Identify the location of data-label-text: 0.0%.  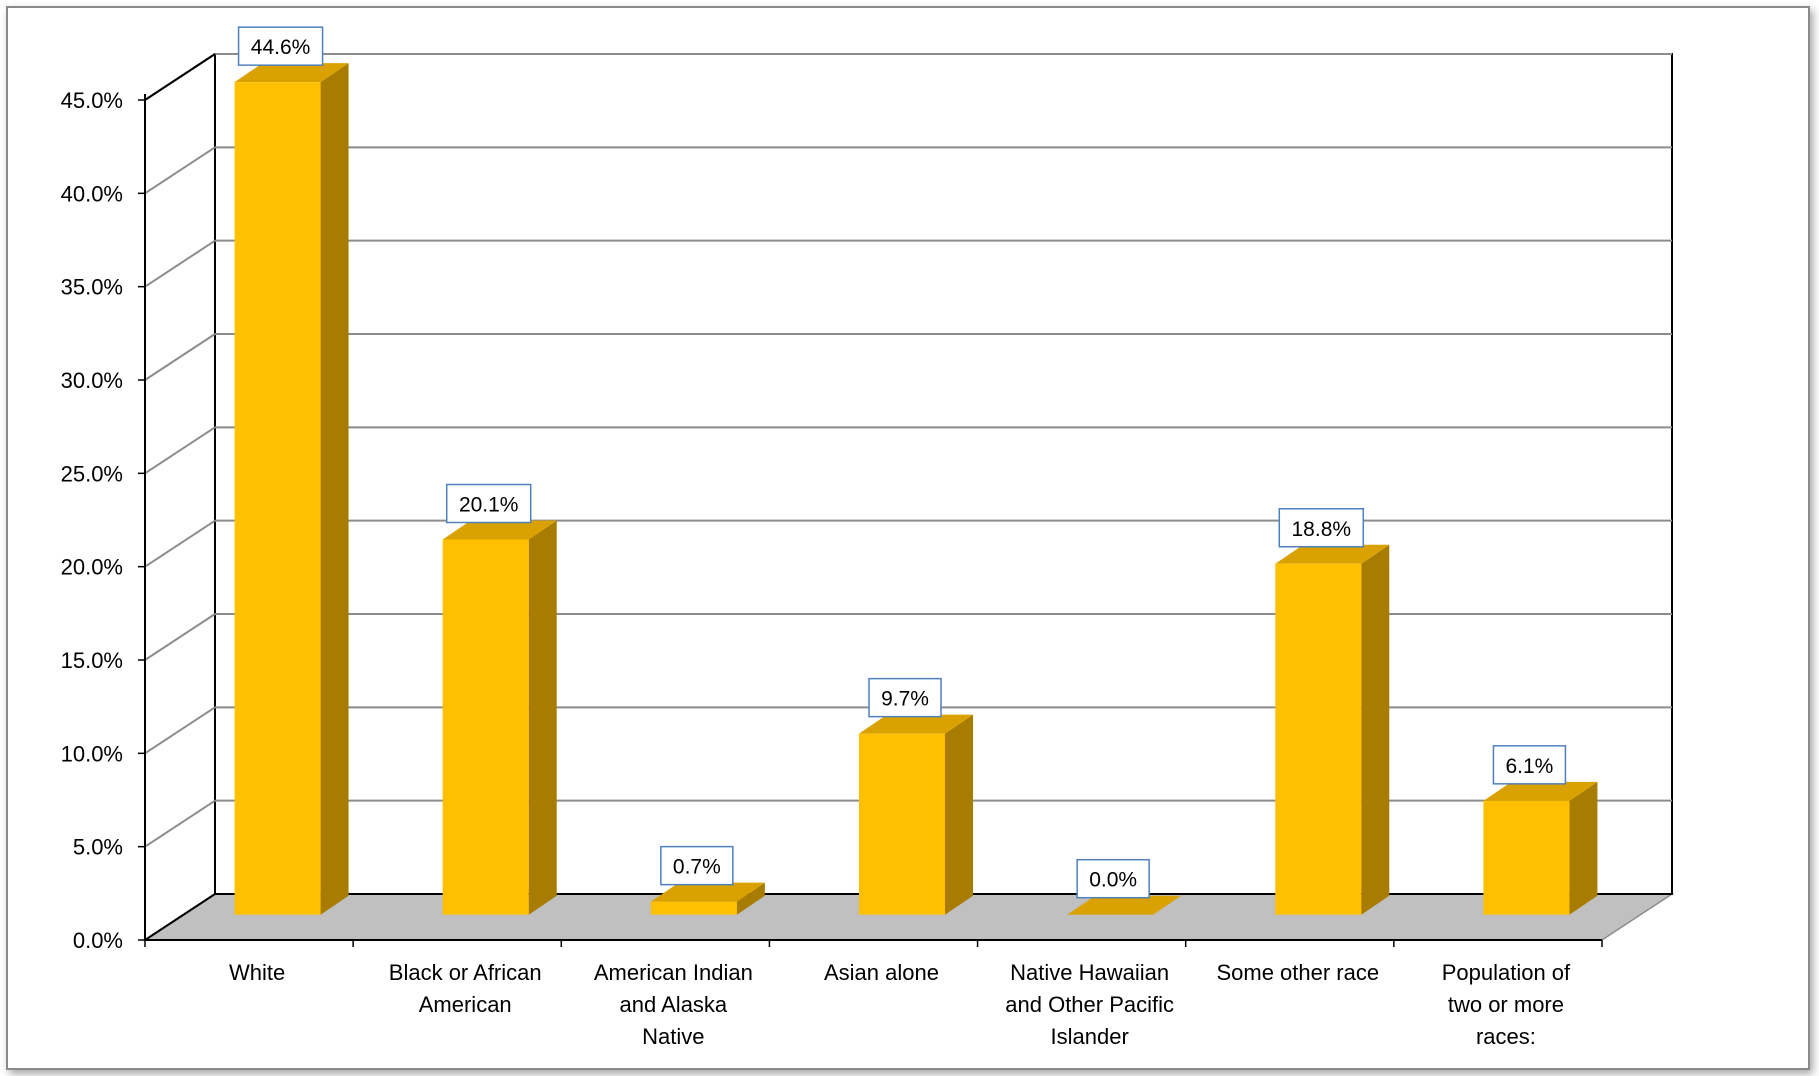
(1113, 880).